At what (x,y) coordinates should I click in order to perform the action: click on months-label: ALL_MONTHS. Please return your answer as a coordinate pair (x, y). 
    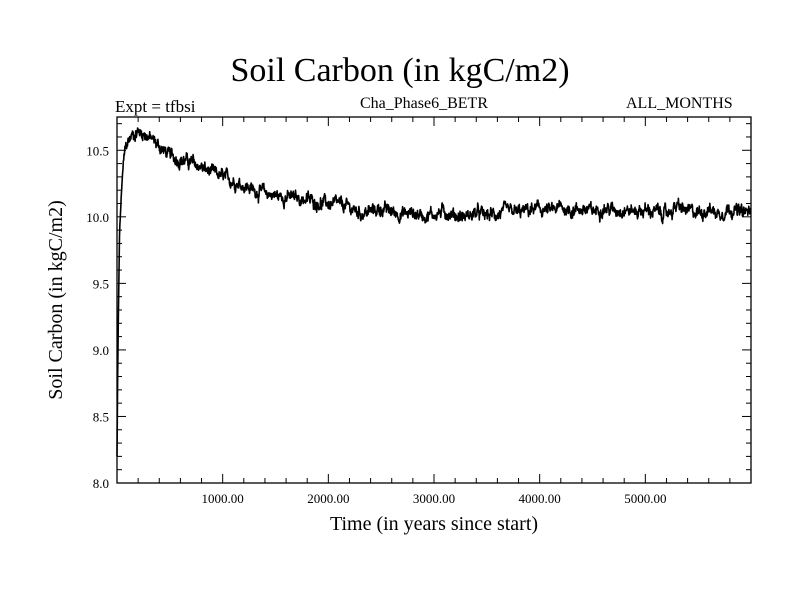
    Looking at the image, I should click on (679, 103).